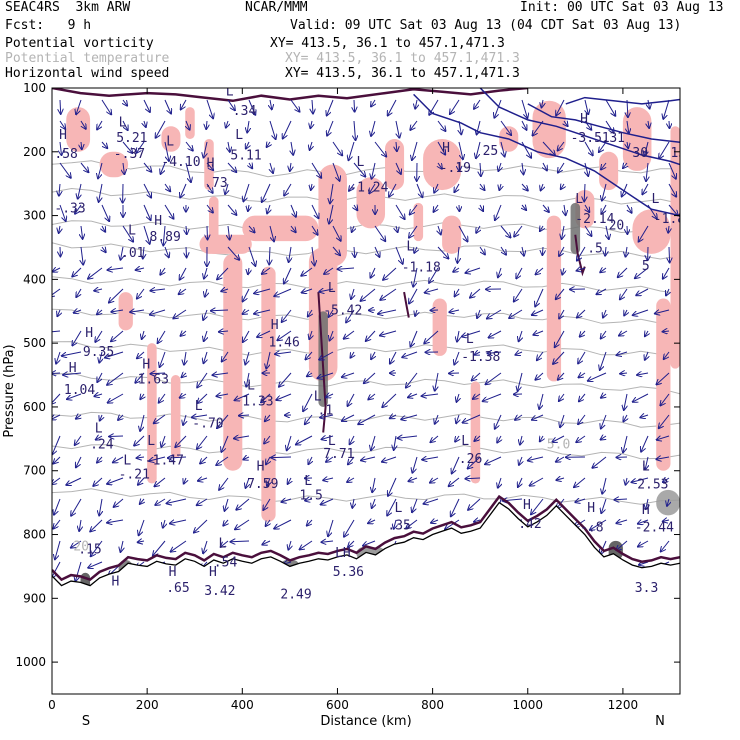 This screenshot has height=740, width=740. What do you see at coordinates (591, 527) in the screenshot?
I see `contour-label: -.8` at bounding box center [591, 527].